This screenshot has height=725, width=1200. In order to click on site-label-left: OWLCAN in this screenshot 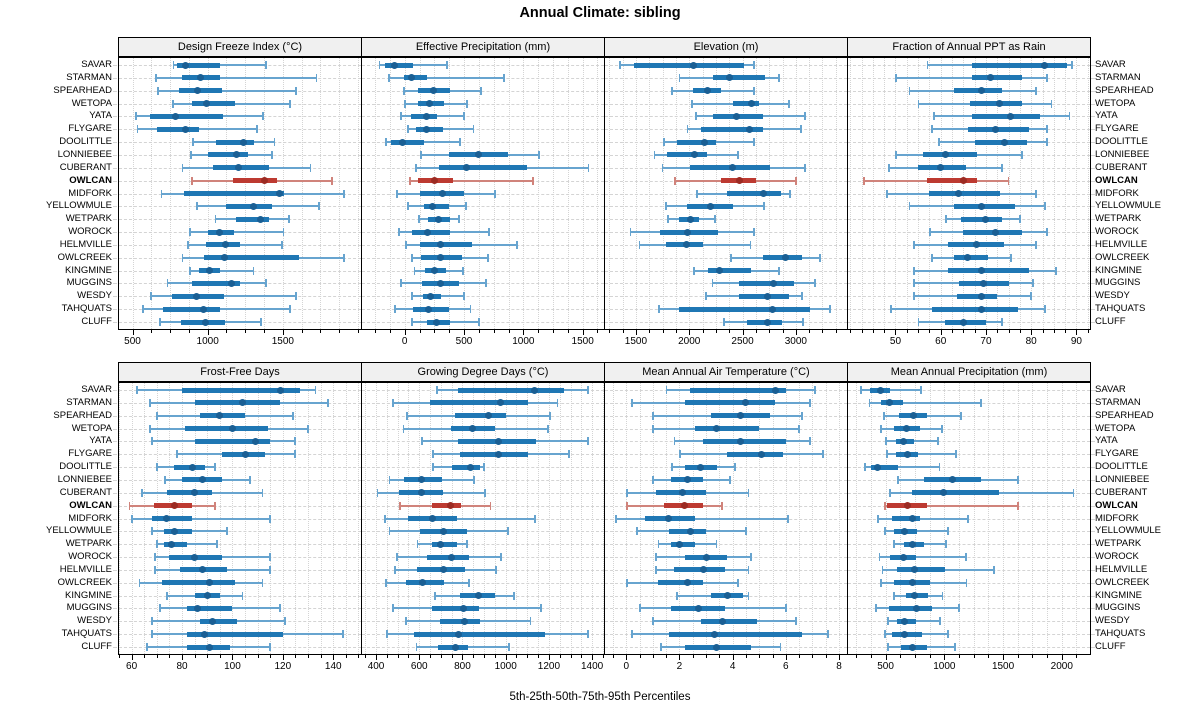, I will do `click(90, 505)`.